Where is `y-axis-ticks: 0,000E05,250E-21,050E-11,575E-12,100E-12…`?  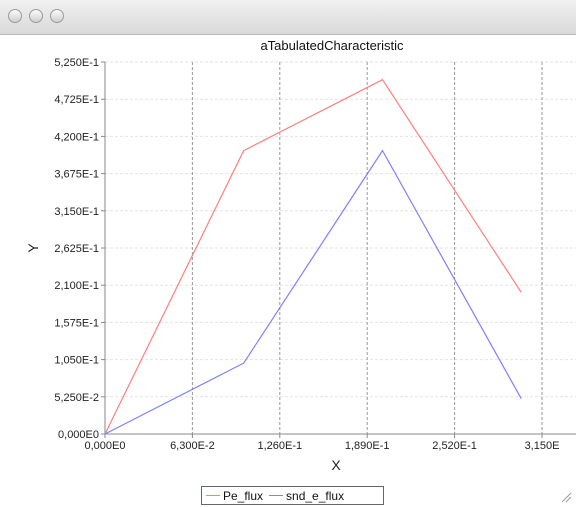 y-axis-ticks: 0,000E05,250E-21,050E-11,575E-12,100E-12… is located at coordinates (79, 249).